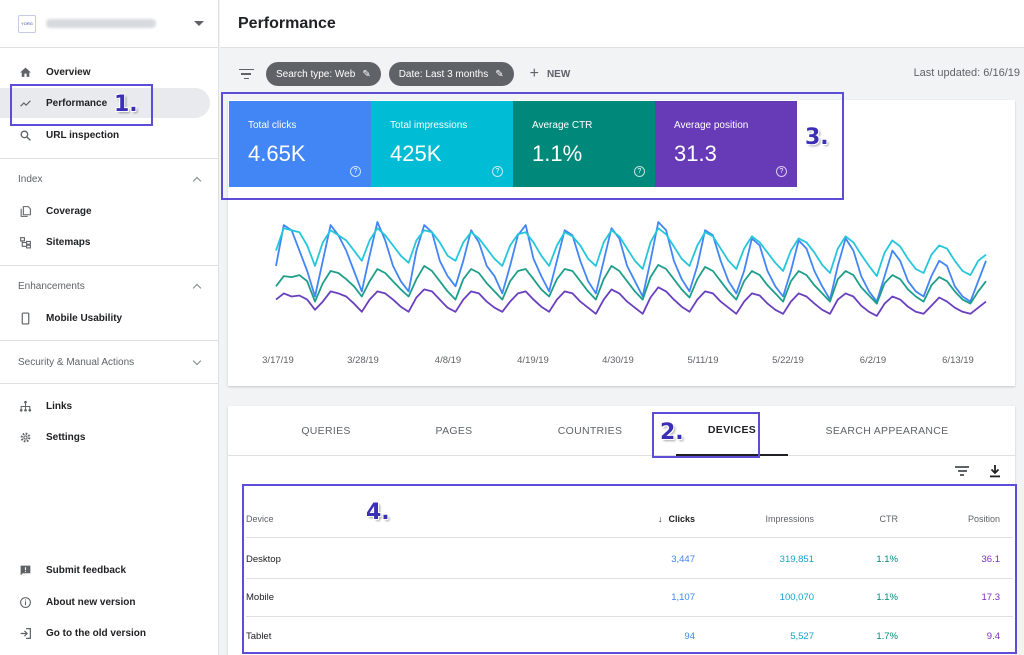 The height and width of the screenshot is (655, 1024). I want to click on links-icon, so click(25, 406).